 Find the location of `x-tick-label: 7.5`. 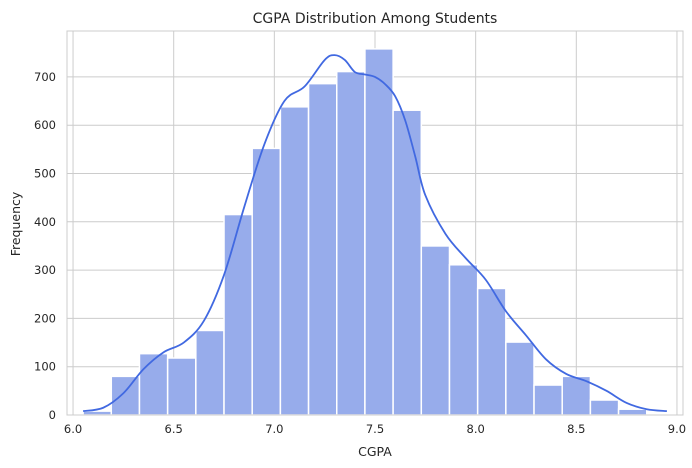

x-tick-label: 7.5 is located at coordinates (375, 429).